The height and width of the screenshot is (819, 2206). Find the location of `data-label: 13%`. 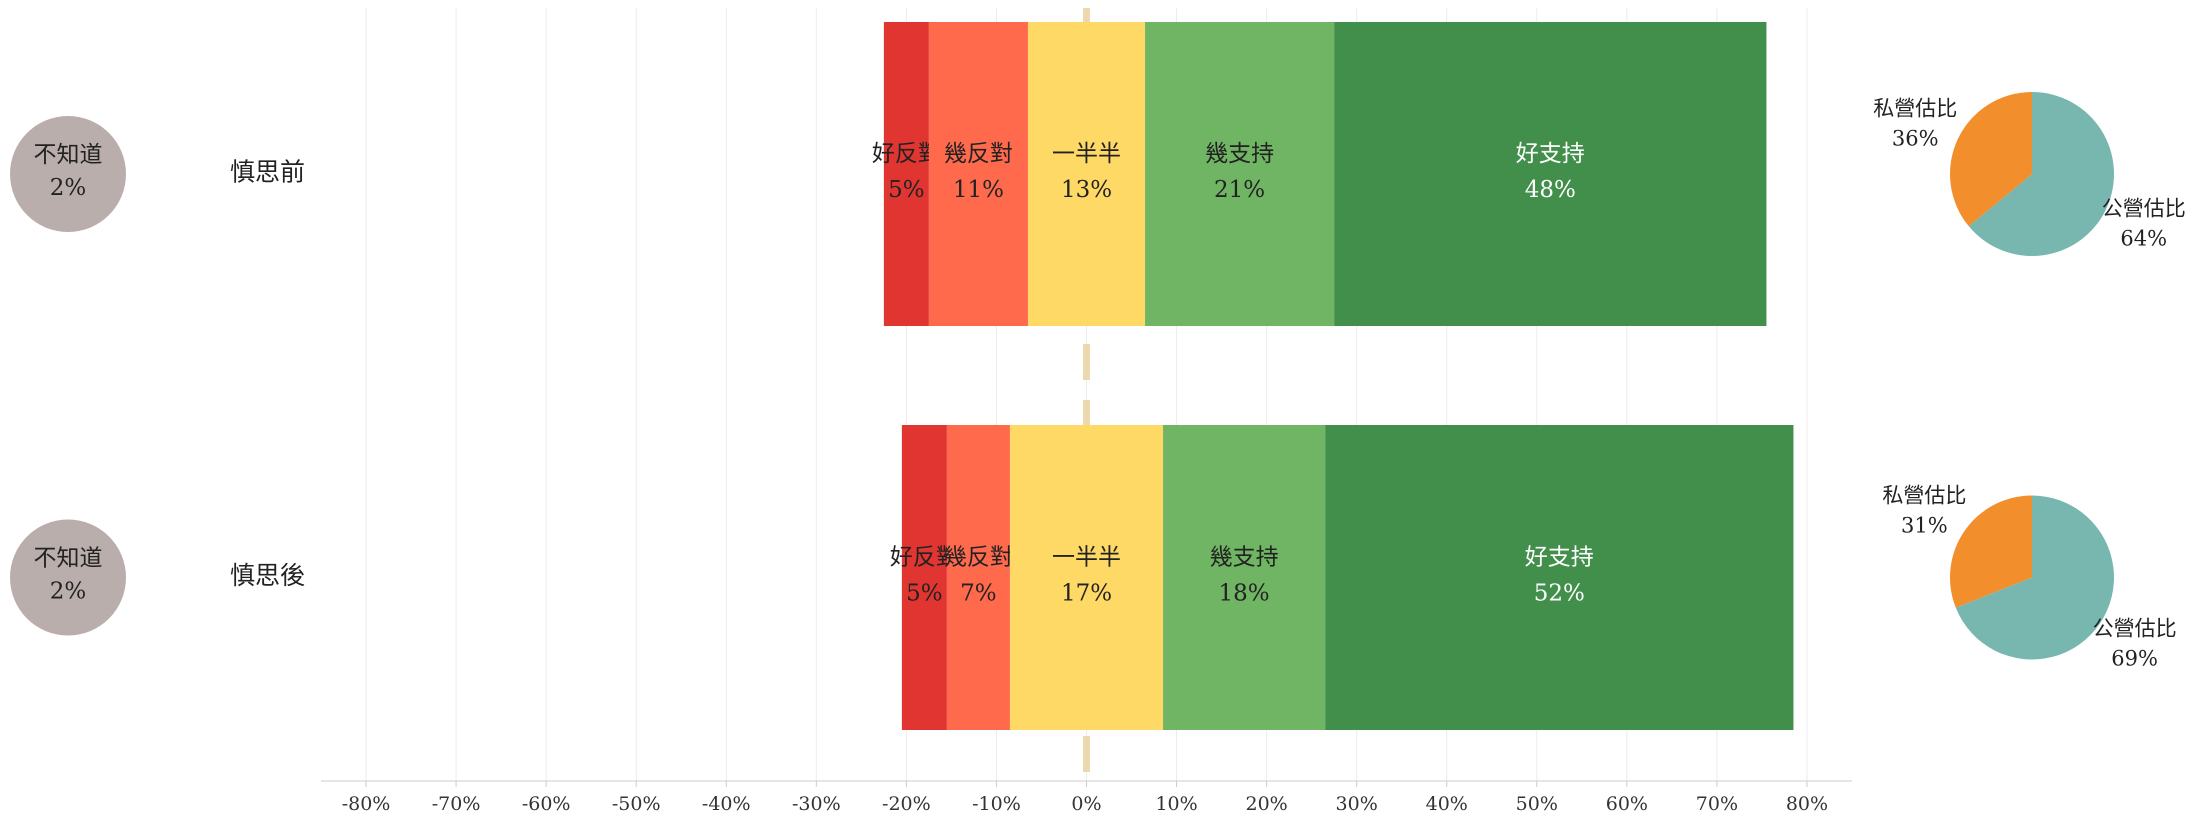

data-label: 13% is located at coordinates (1086, 190).